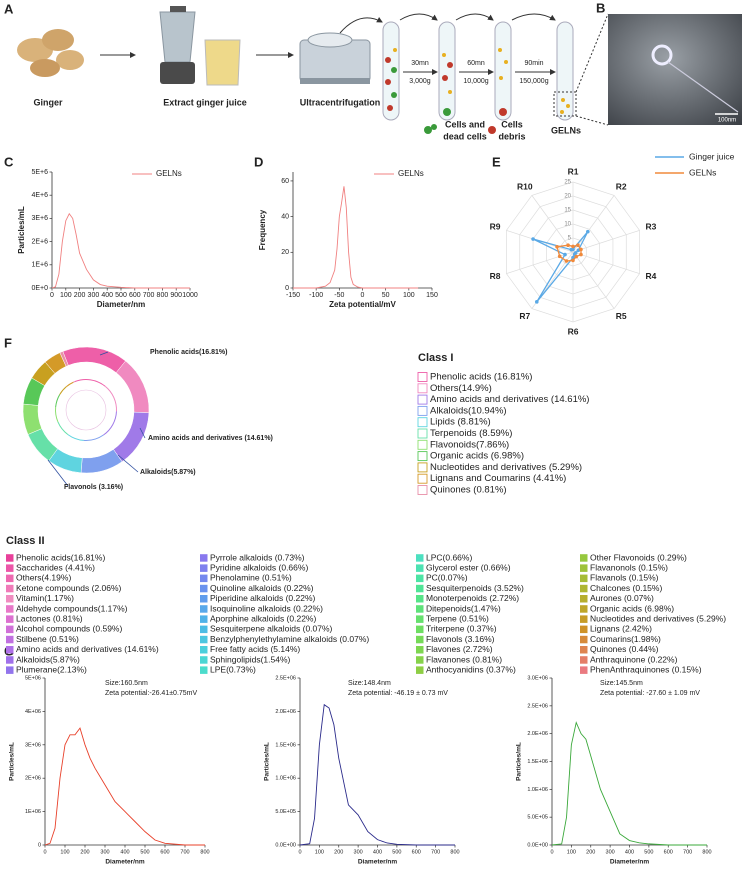 The width and height of the screenshot is (753, 869). Describe the element at coordinates (259, 567) in the screenshot. I see `legend-label: Pyridine alkaloids (0.66%)` at that location.